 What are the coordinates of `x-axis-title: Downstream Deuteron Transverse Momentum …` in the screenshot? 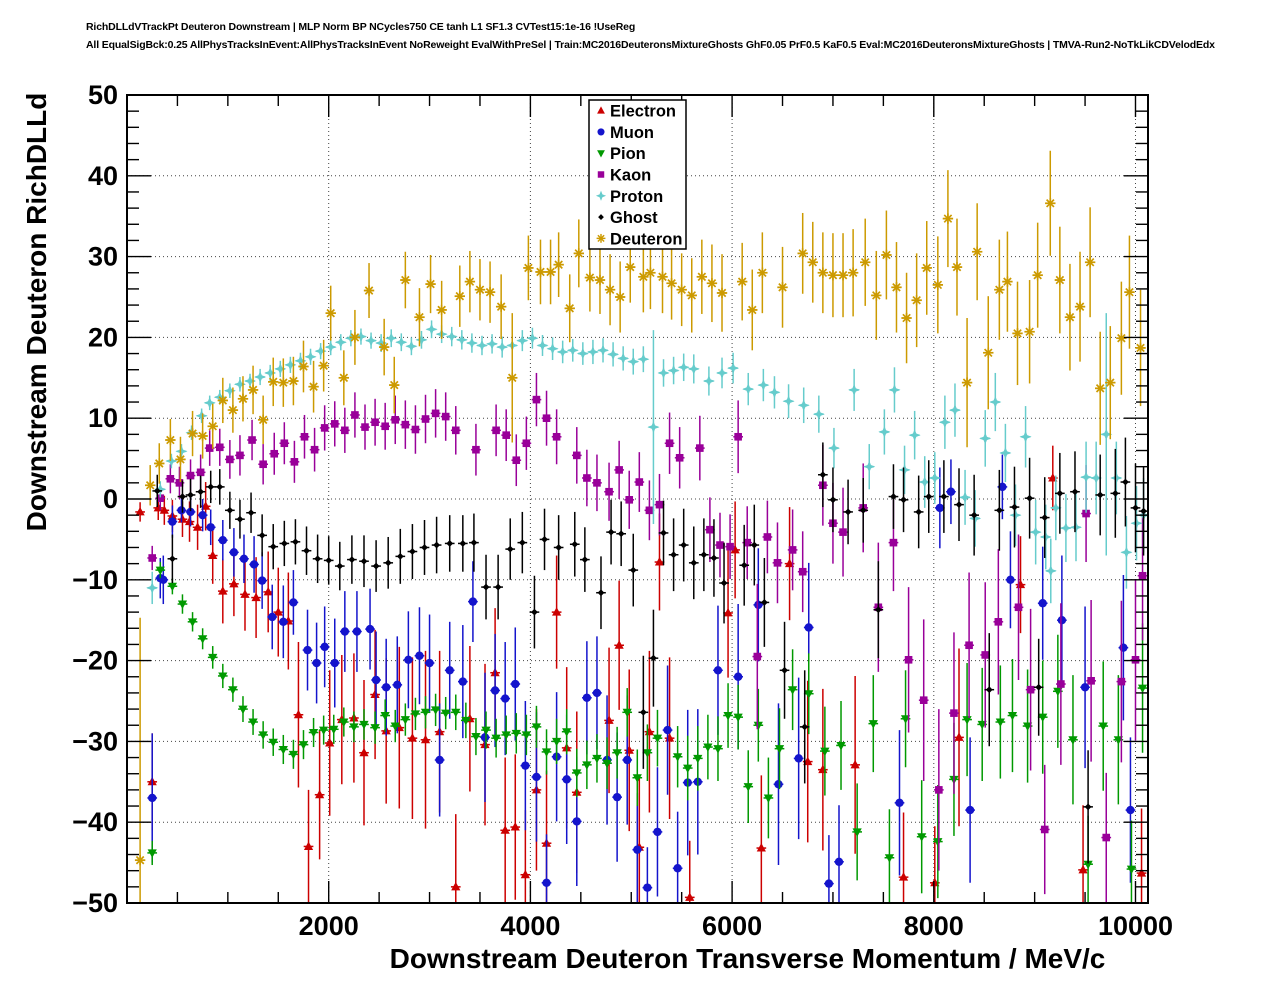 It's located at (748, 958).